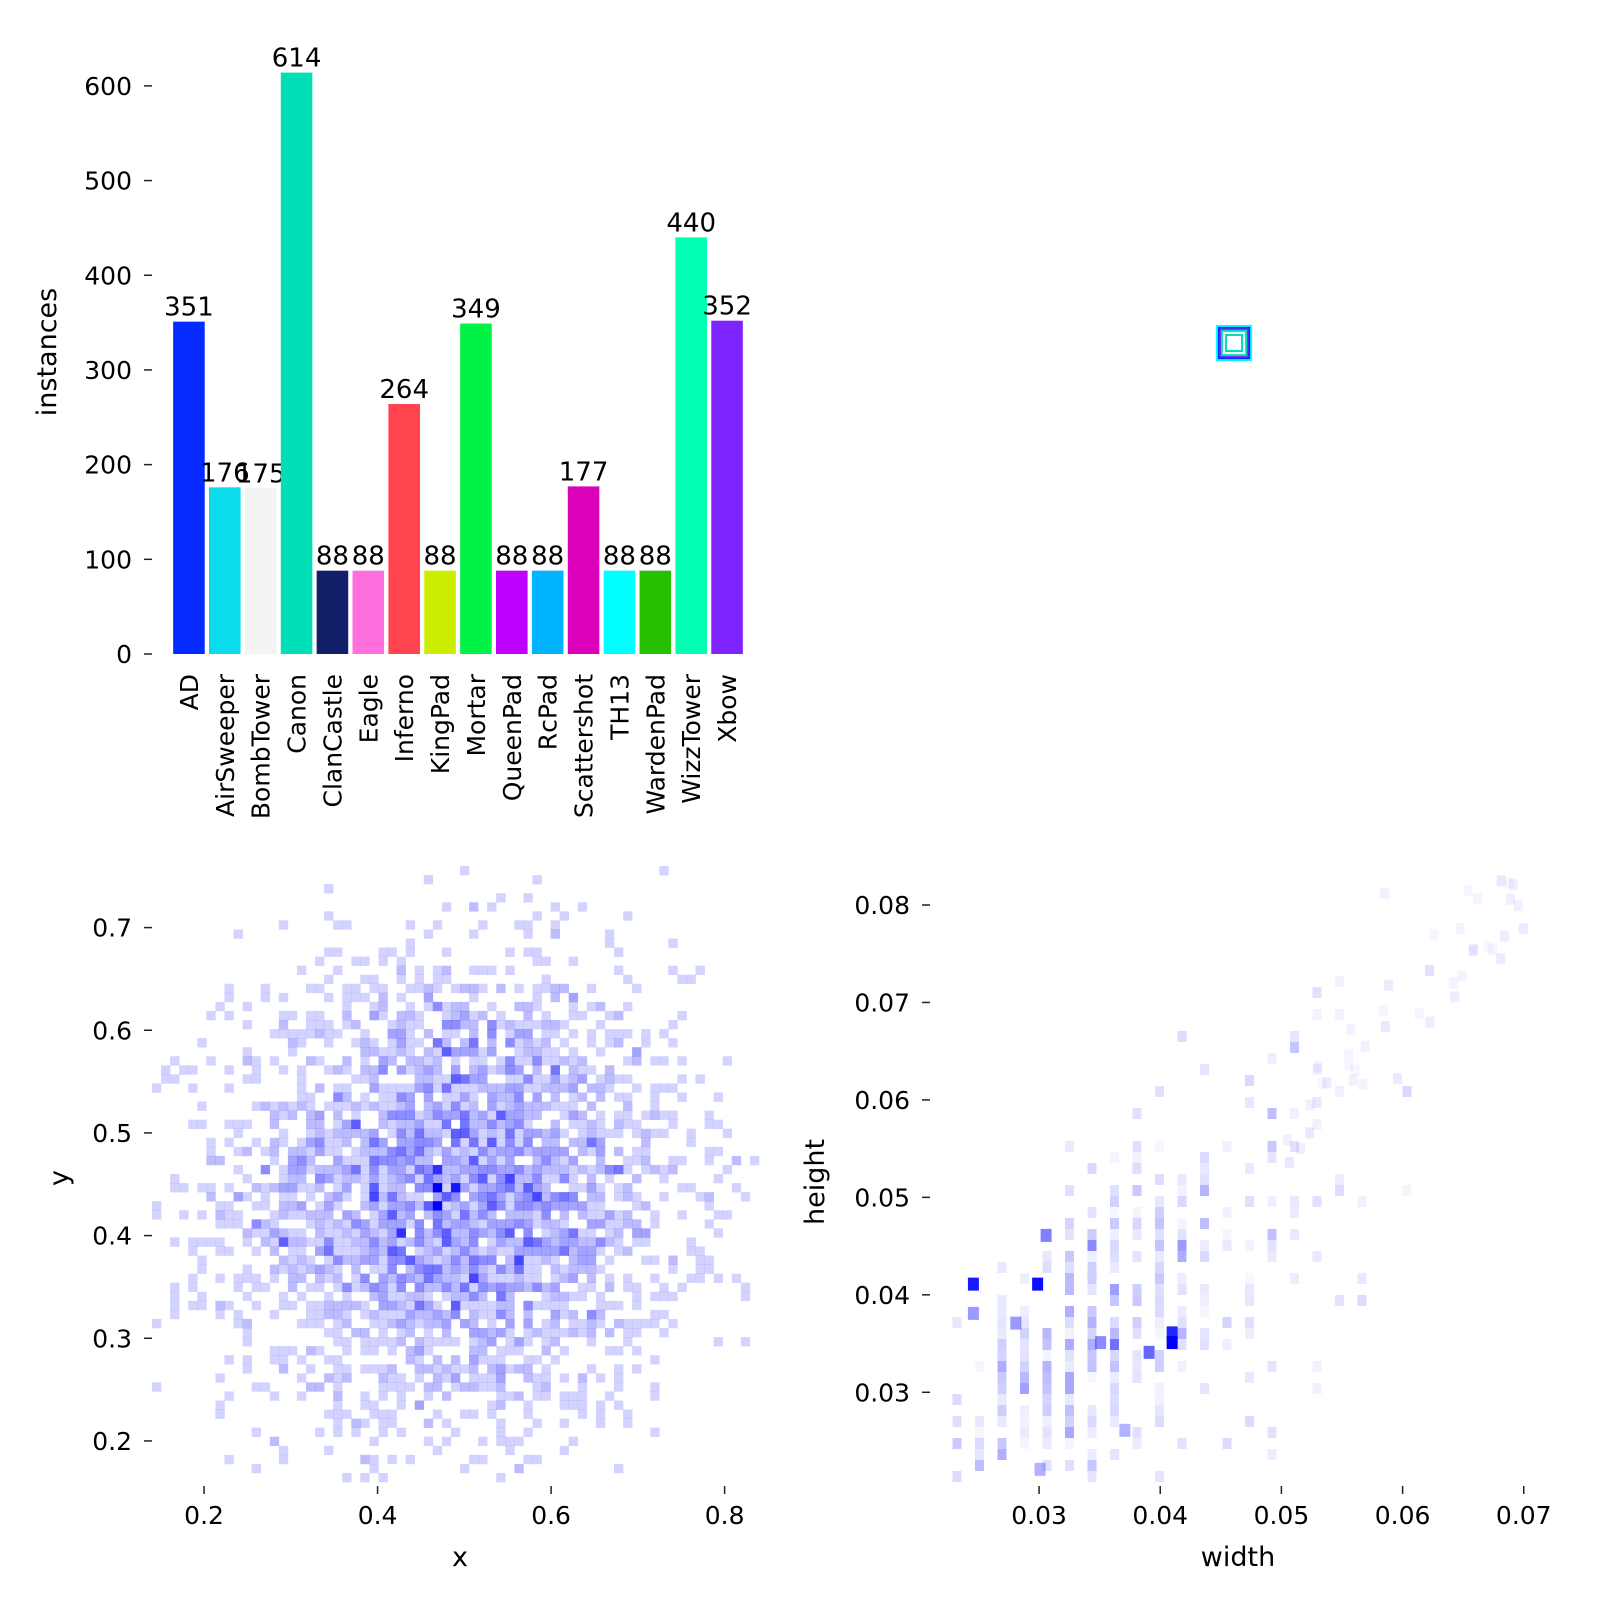 Image resolution: width=1600 pixels, height=1600 pixels. What do you see at coordinates (332, 612) in the screenshot?
I see `bar-clancastle` at bounding box center [332, 612].